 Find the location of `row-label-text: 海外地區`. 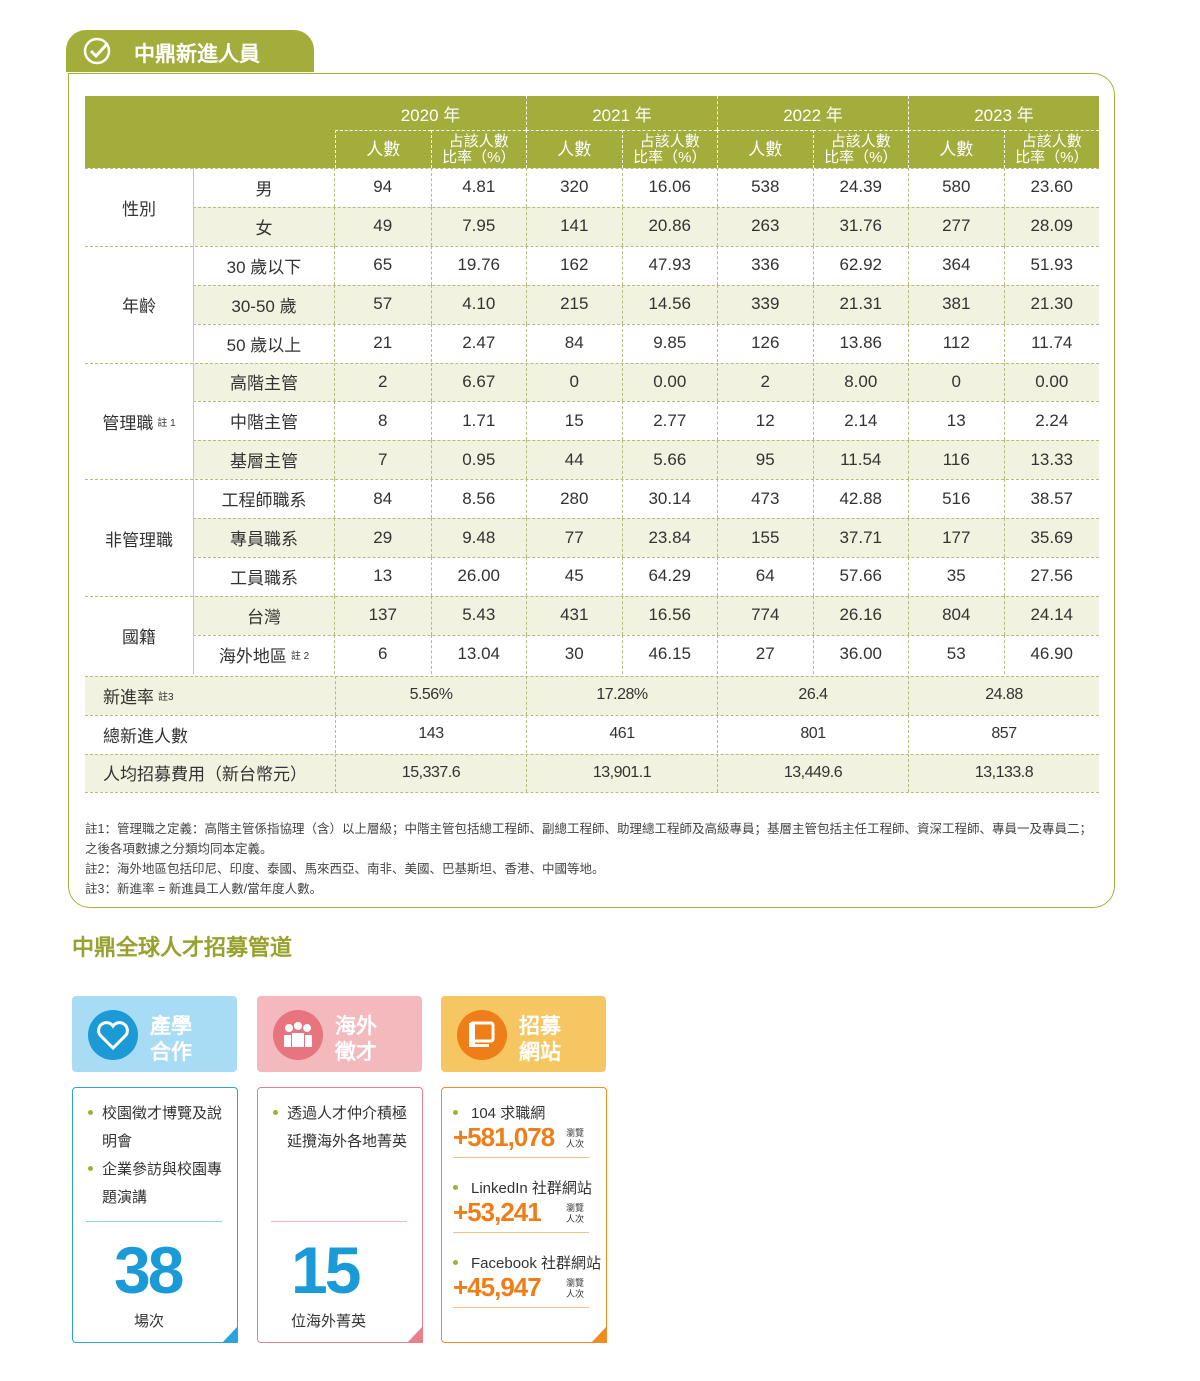

row-label-text: 海外地區 is located at coordinates (252, 656).